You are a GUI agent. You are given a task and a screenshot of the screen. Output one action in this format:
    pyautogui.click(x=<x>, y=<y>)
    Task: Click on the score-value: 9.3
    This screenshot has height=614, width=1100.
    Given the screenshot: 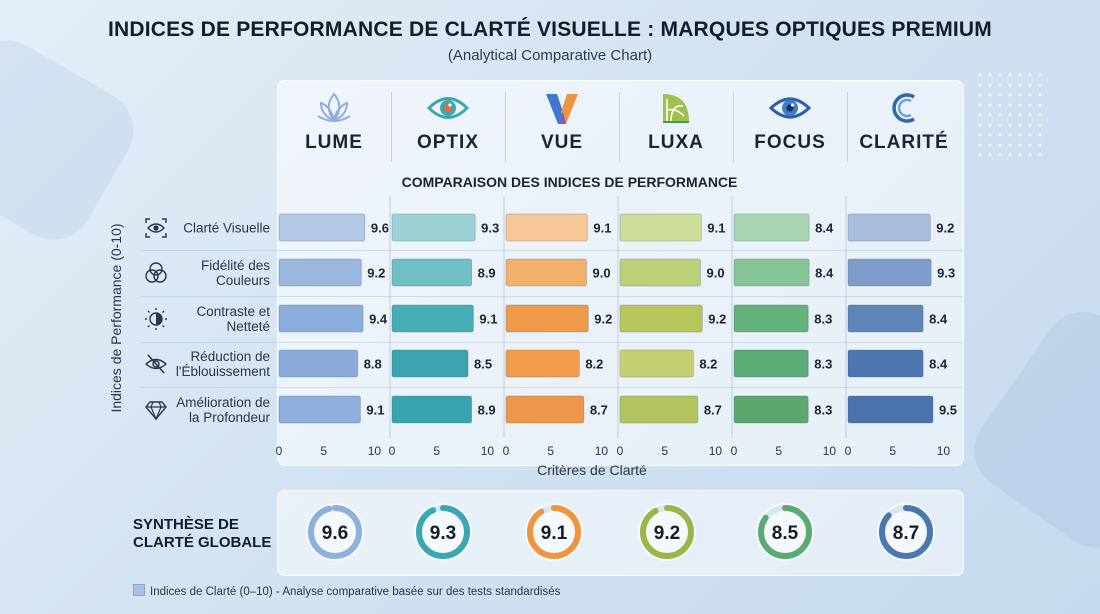 What is the action you would take?
    pyautogui.click(x=443, y=533)
    